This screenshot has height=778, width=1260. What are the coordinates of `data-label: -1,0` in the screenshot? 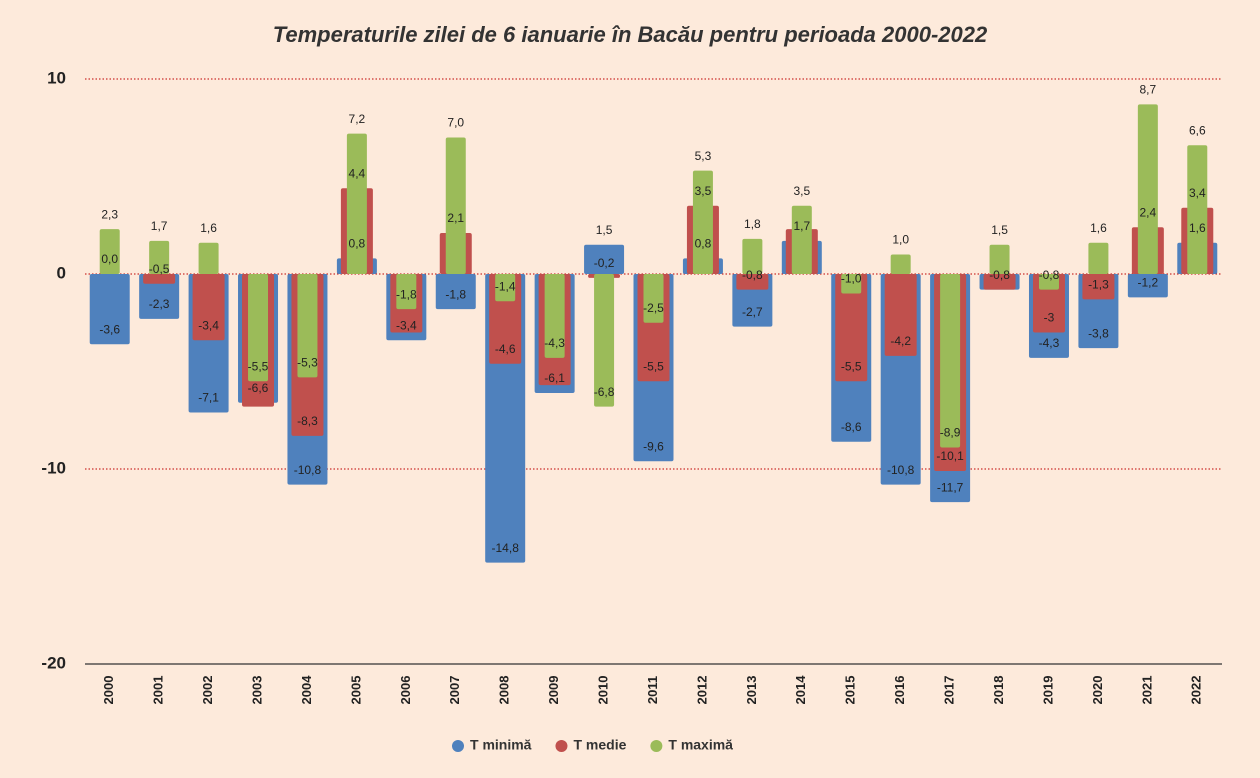 It's located at (851, 279).